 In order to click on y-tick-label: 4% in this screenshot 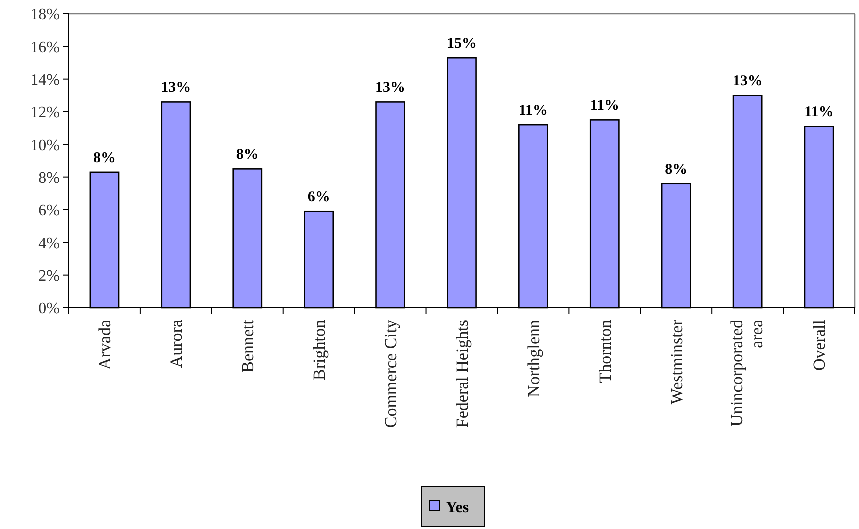, I will do `click(49, 243)`.